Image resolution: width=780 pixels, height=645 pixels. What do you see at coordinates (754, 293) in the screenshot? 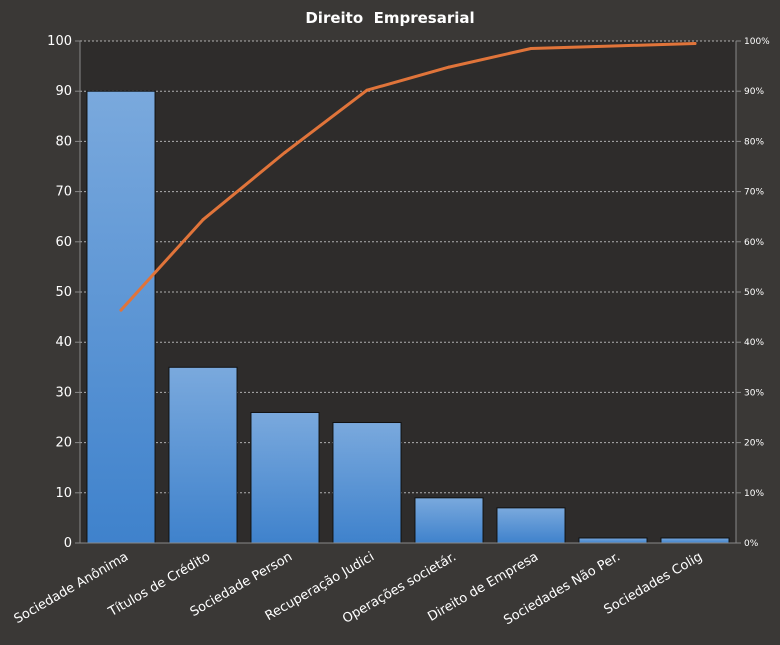
I see `y2-tick-label: 50%` at bounding box center [754, 293].